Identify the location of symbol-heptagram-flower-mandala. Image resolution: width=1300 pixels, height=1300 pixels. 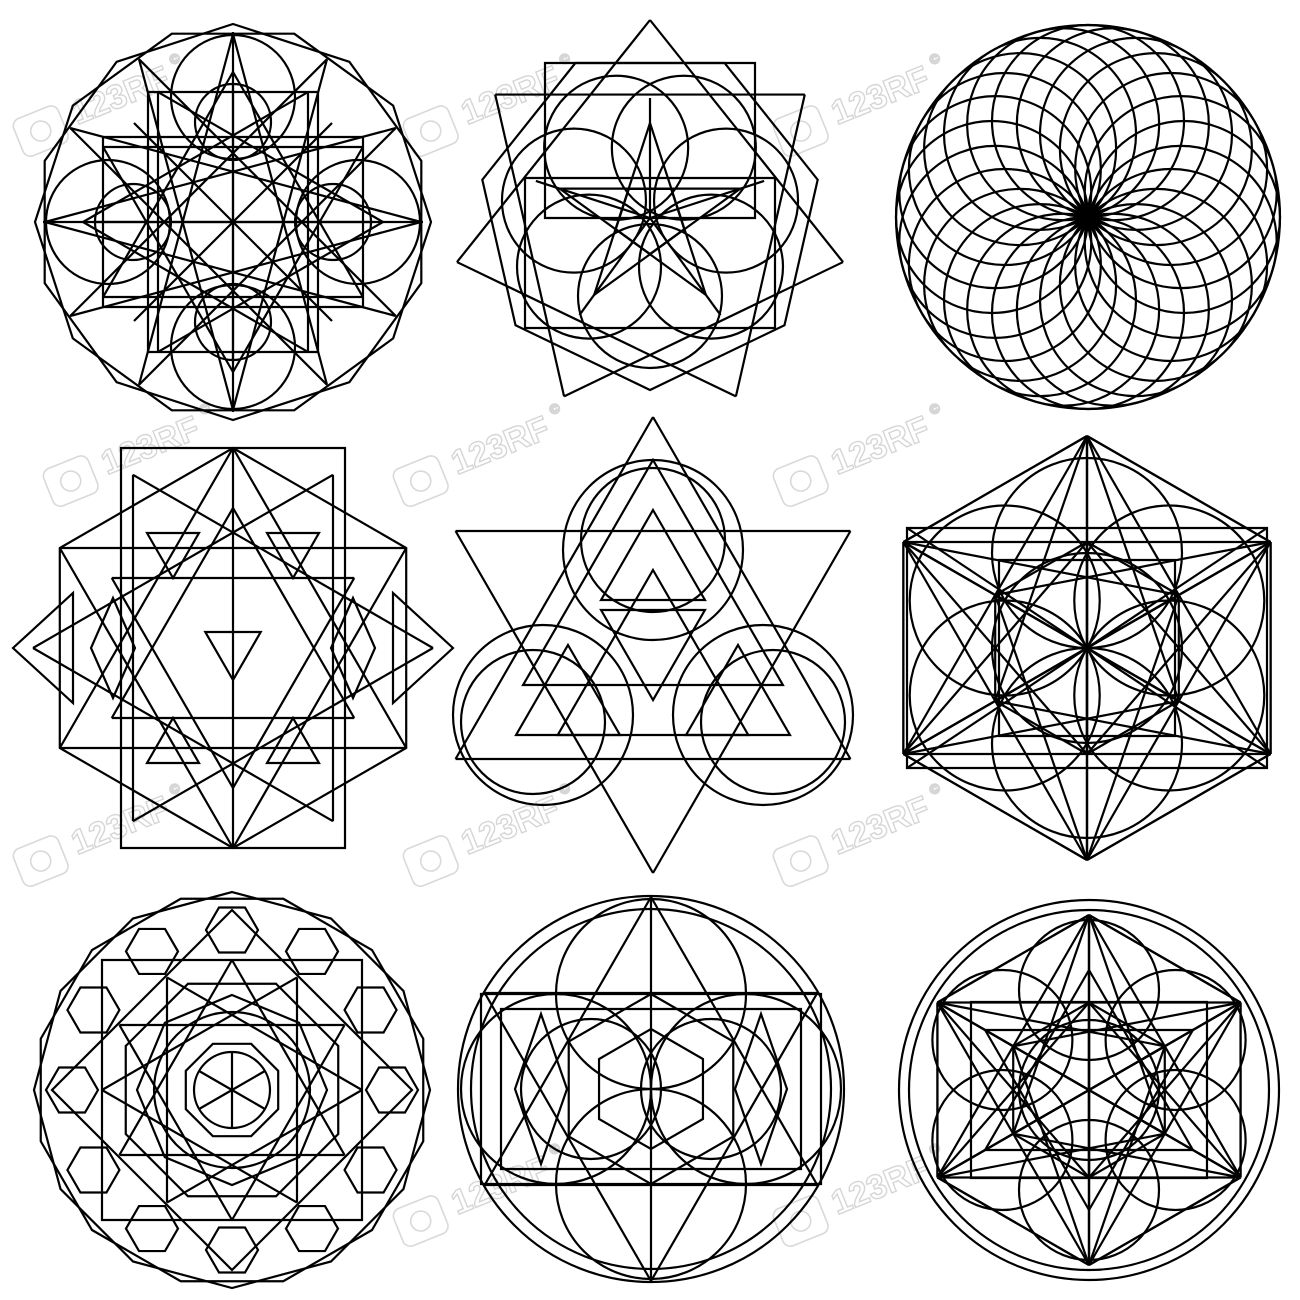
(650, 208).